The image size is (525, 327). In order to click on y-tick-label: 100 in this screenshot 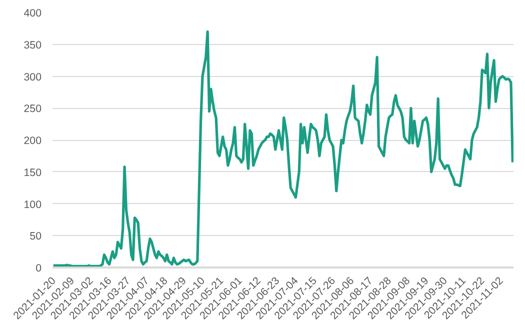, I will do `click(33, 204)`.